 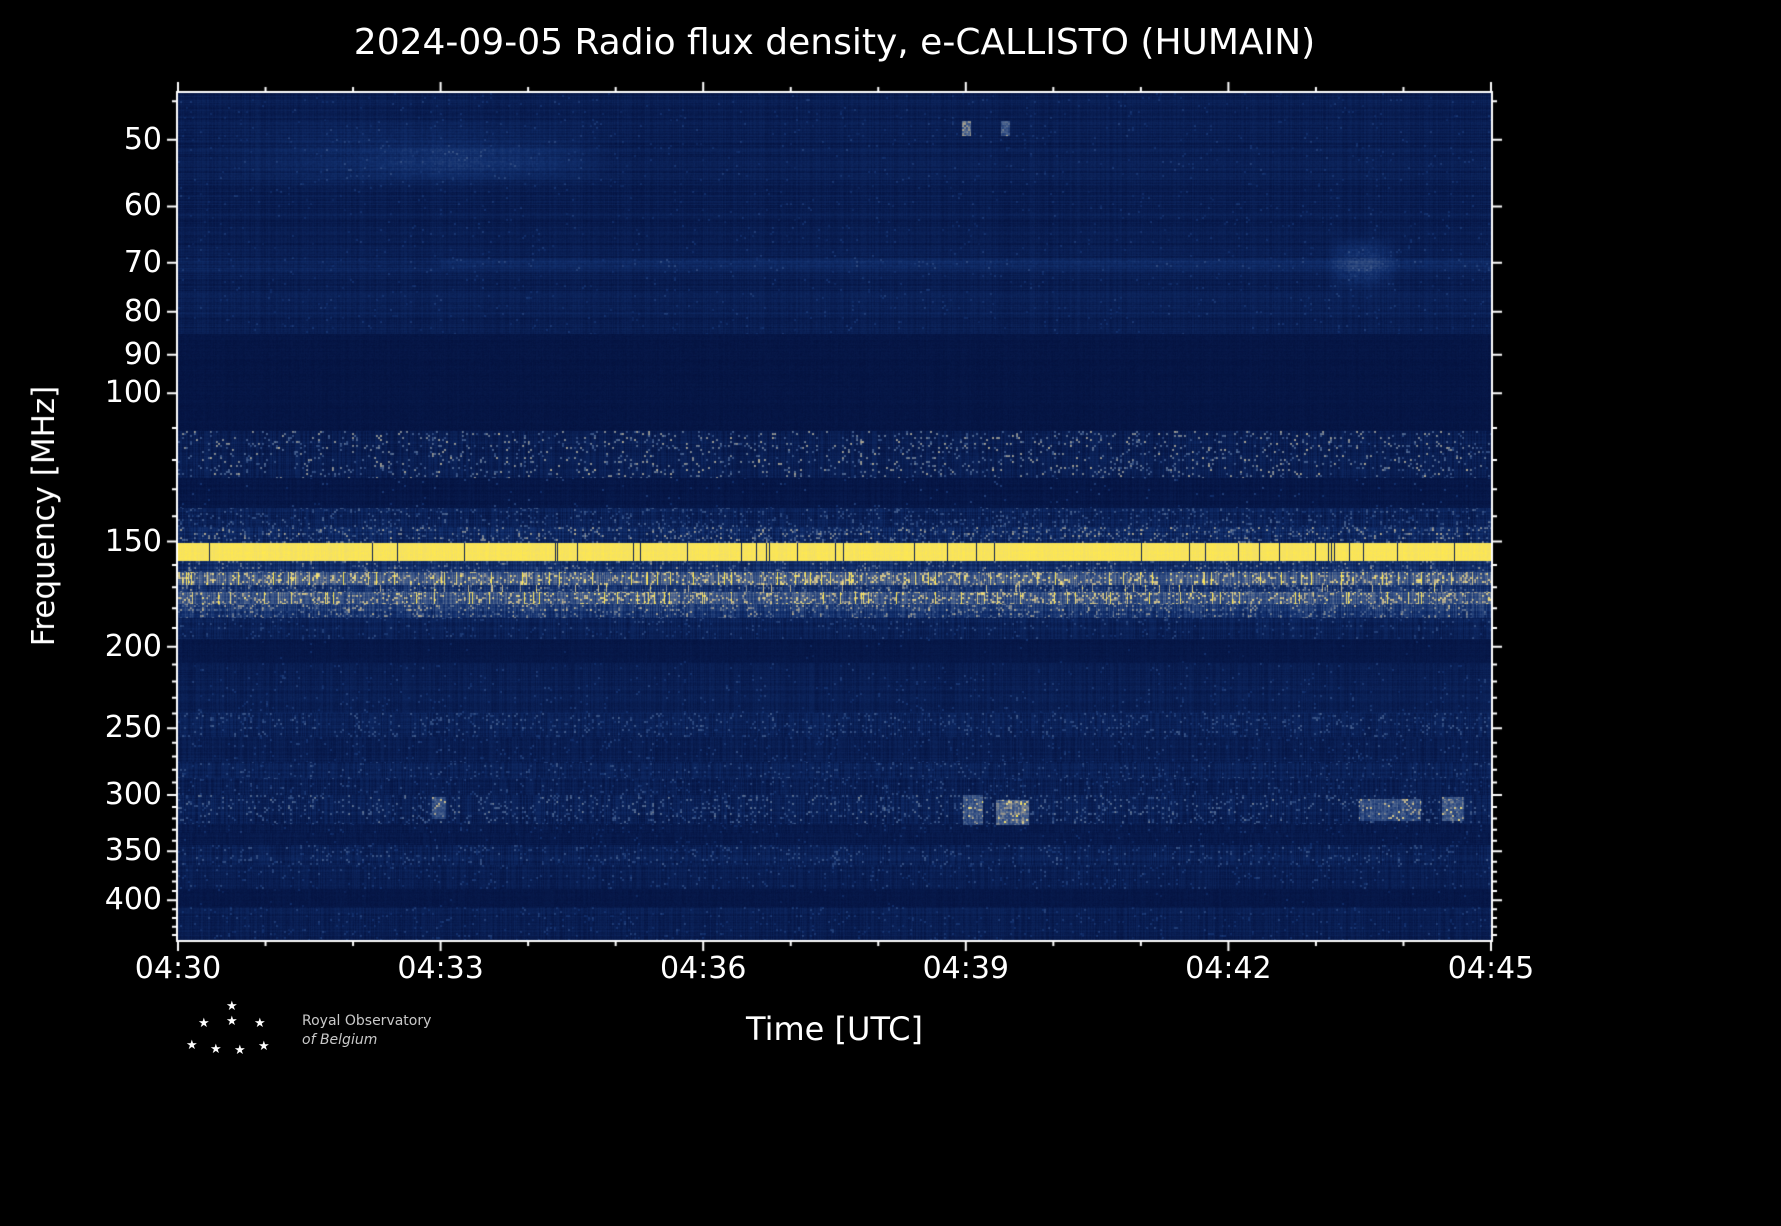 I want to click on y-tick-label: 90, so click(x=142, y=354).